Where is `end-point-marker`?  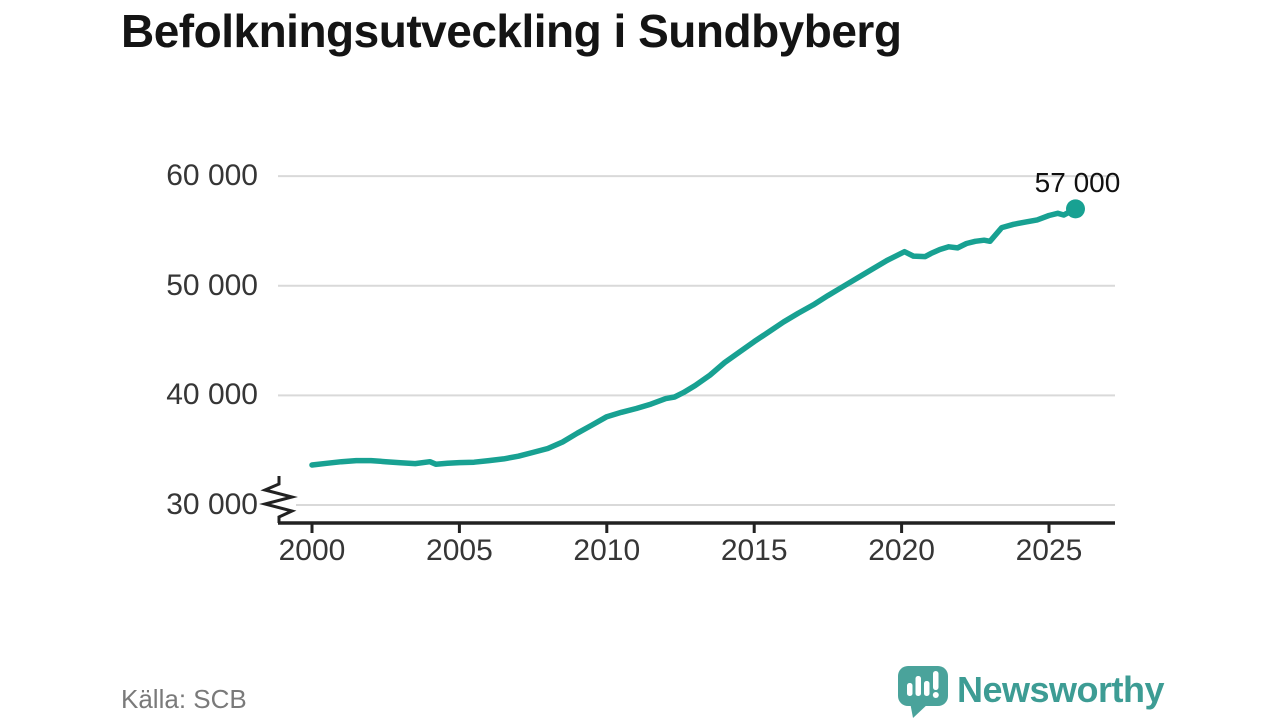 end-point-marker is located at coordinates (1075, 209).